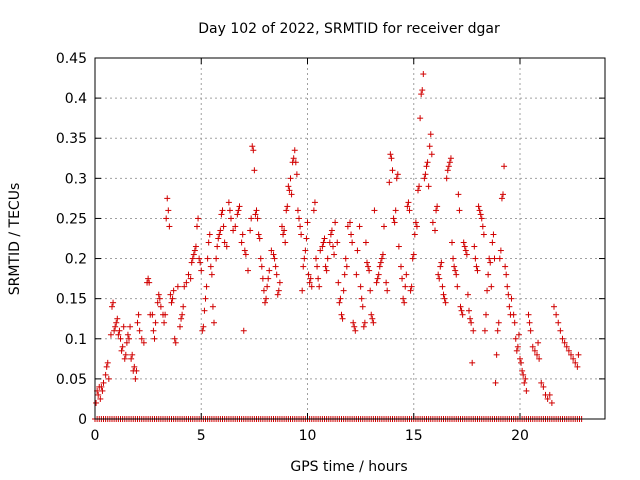 The width and height of the screenshot is (640, 480). Describe the element at coordinates (348, 467) in the screenshot. I see `x-axis-label: GPS time / hours` at that location.